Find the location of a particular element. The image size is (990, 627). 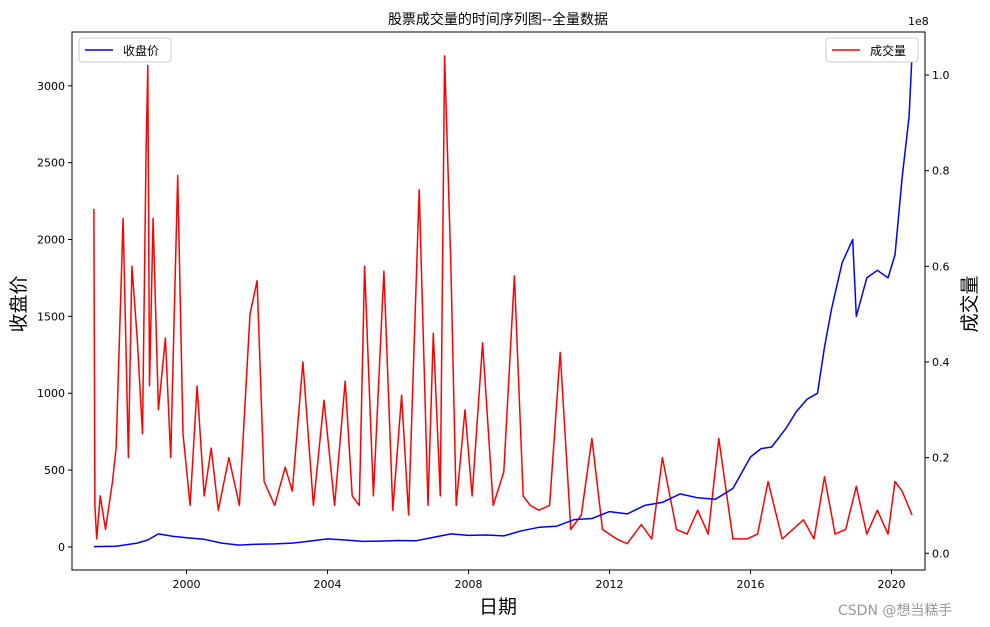

chart-title: 股票成交量的时间序列图--全量数据 is located at coordinates (498, 19).